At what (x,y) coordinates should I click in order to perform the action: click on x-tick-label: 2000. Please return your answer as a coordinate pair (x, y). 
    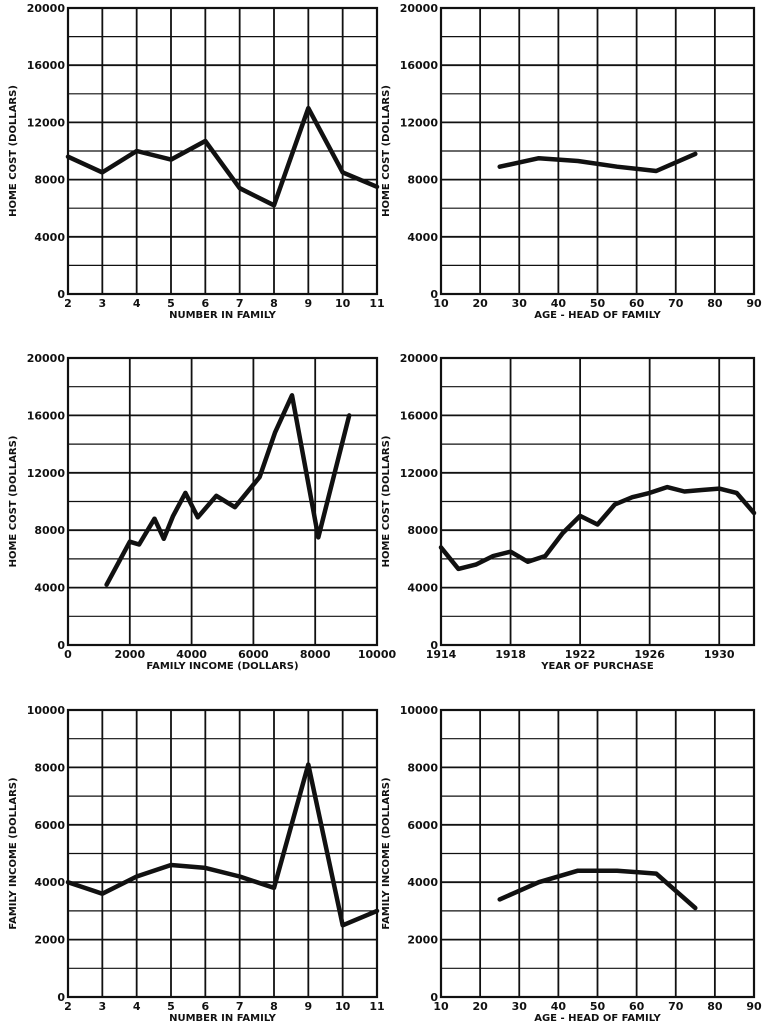
    Looking at the image, I should click on (129, 654).